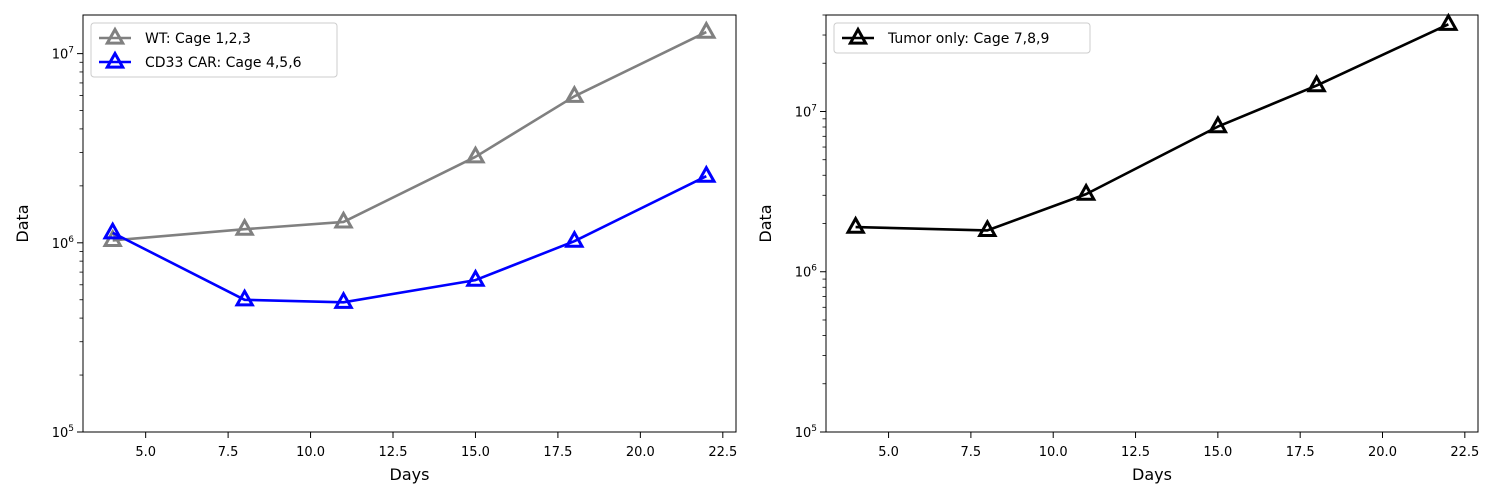  I want to click on legend-entry: Tumor only: Cage 7,8,9, so click(968, 39).